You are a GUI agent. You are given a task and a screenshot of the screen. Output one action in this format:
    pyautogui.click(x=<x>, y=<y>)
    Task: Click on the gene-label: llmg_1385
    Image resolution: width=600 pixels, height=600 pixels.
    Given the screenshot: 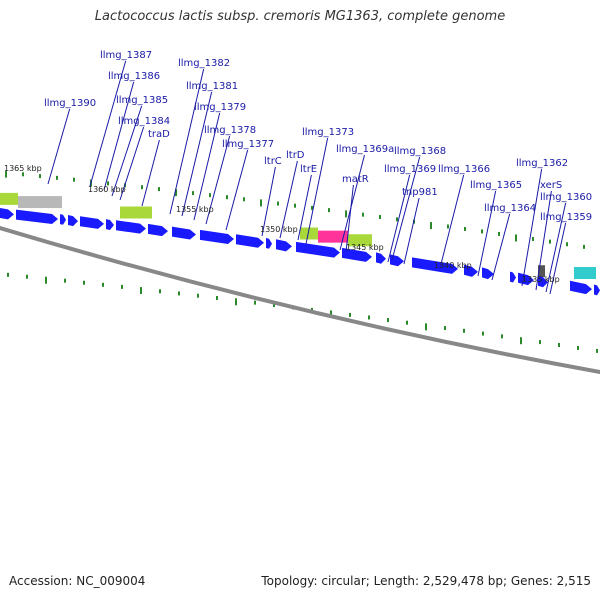 What is the action you would take?
    pyautogui.click(x=142, y=100)
    